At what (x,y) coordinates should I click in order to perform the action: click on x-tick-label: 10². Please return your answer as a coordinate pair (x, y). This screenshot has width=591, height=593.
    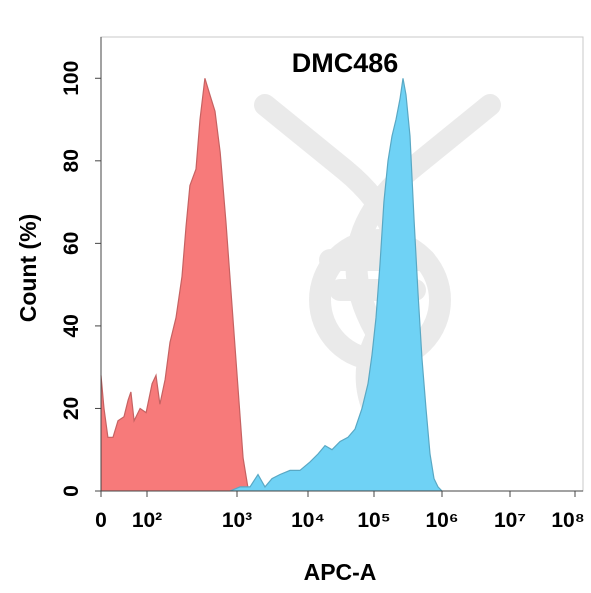
    Looking at the image, I should click on (147, 520).